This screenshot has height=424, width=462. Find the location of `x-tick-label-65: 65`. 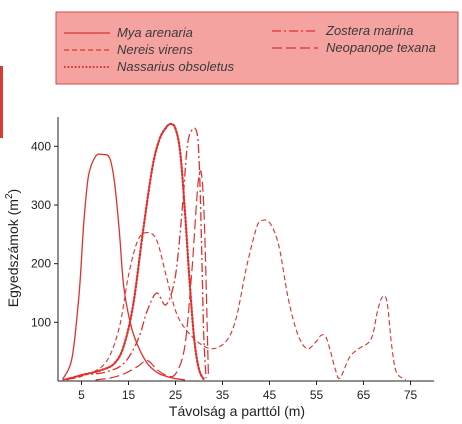

x-tick-label-65: 65 is located at coordinates (364, 395).